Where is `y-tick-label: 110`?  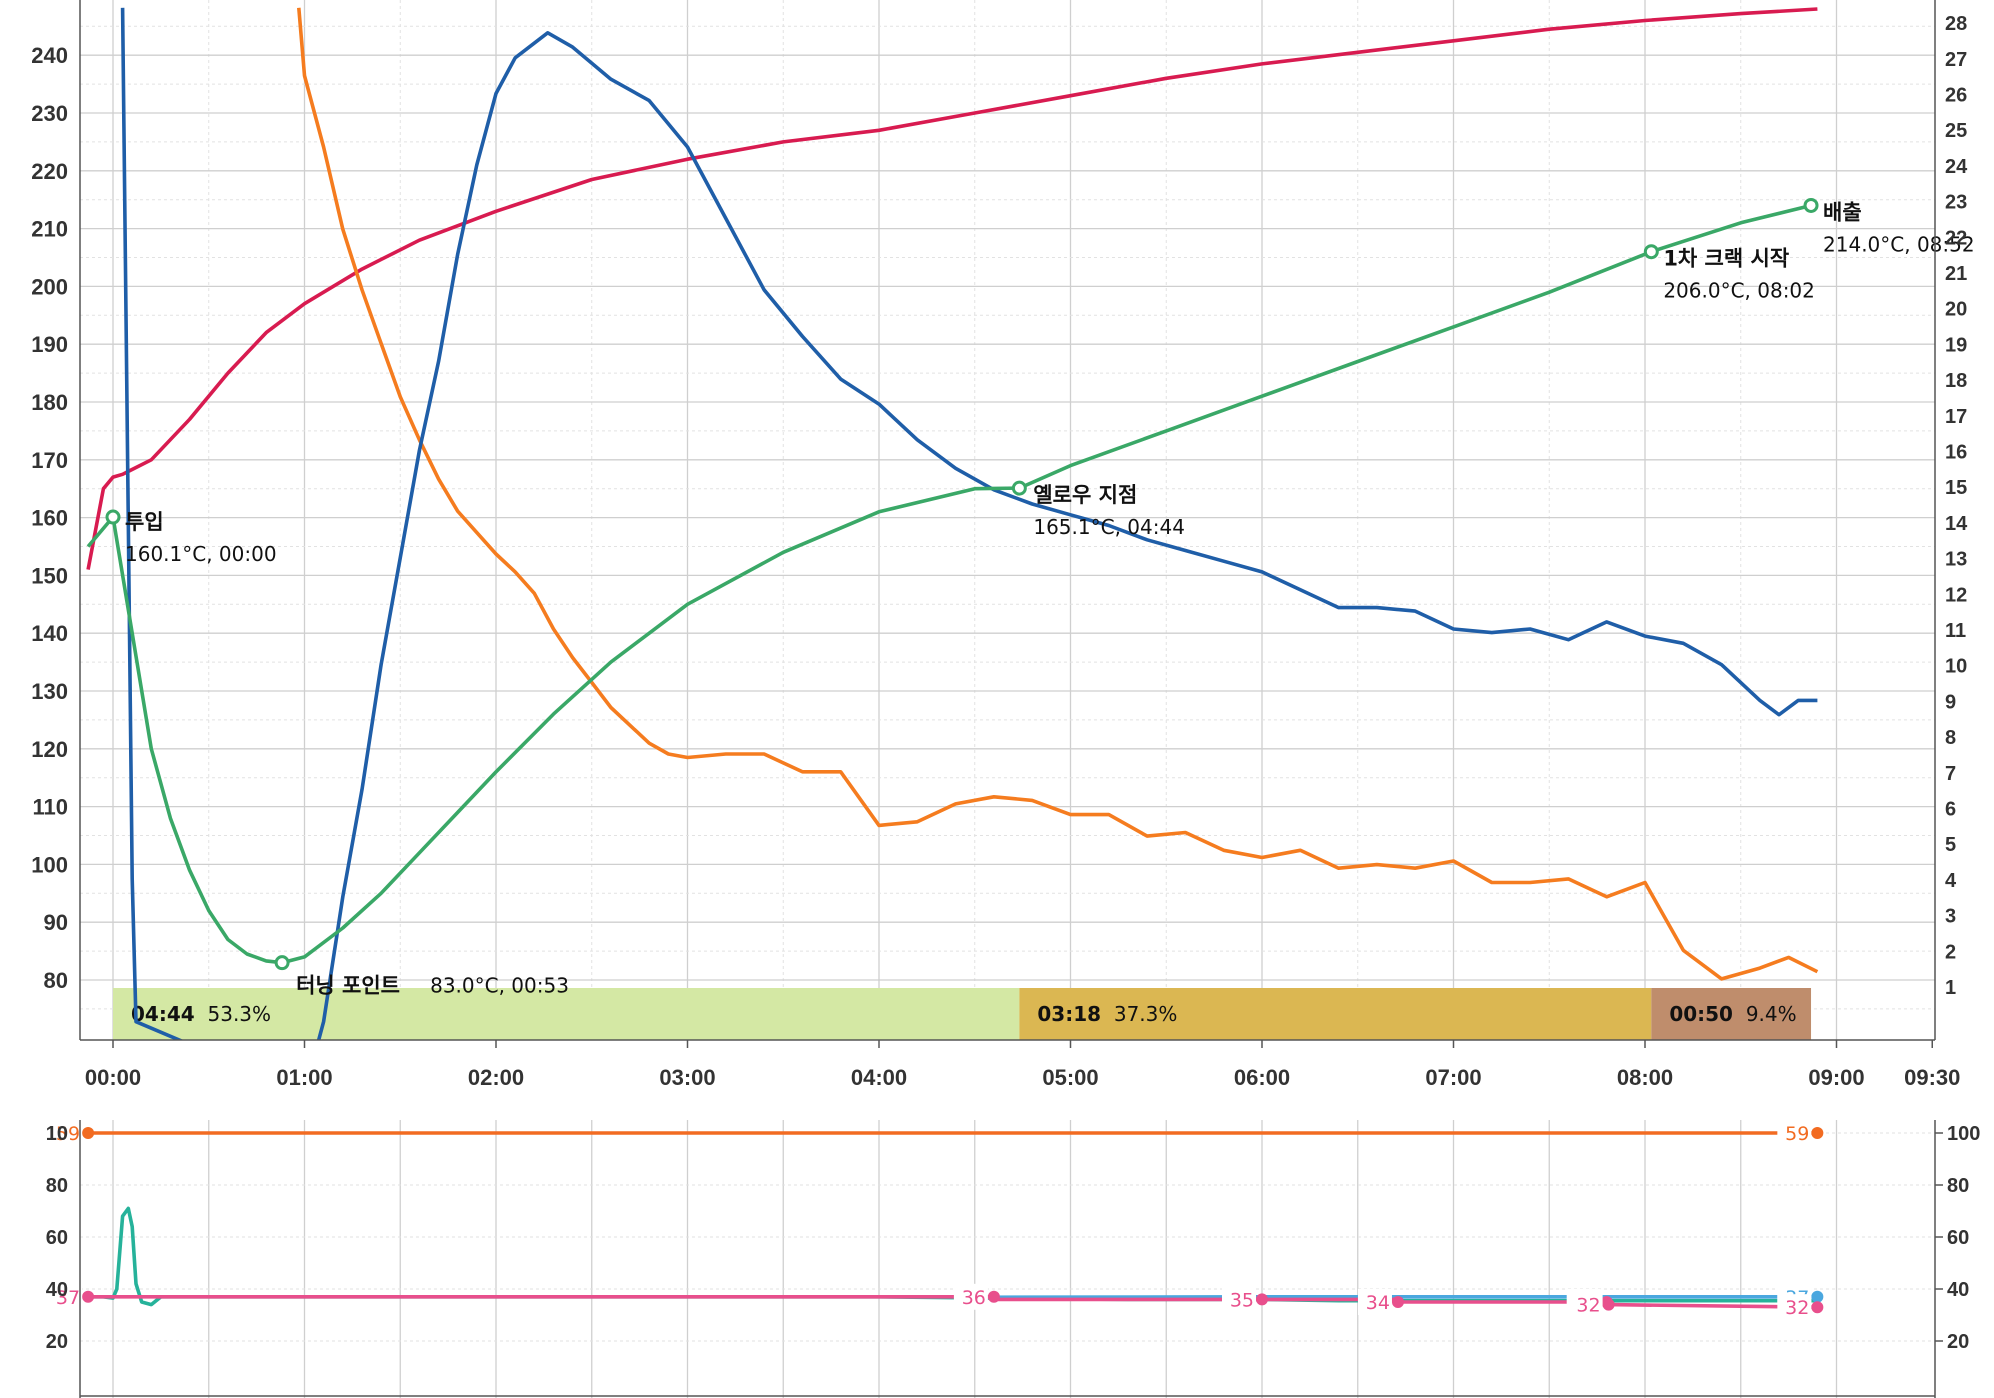
y-tick-label: 110 is located at coordinates (51, 807).